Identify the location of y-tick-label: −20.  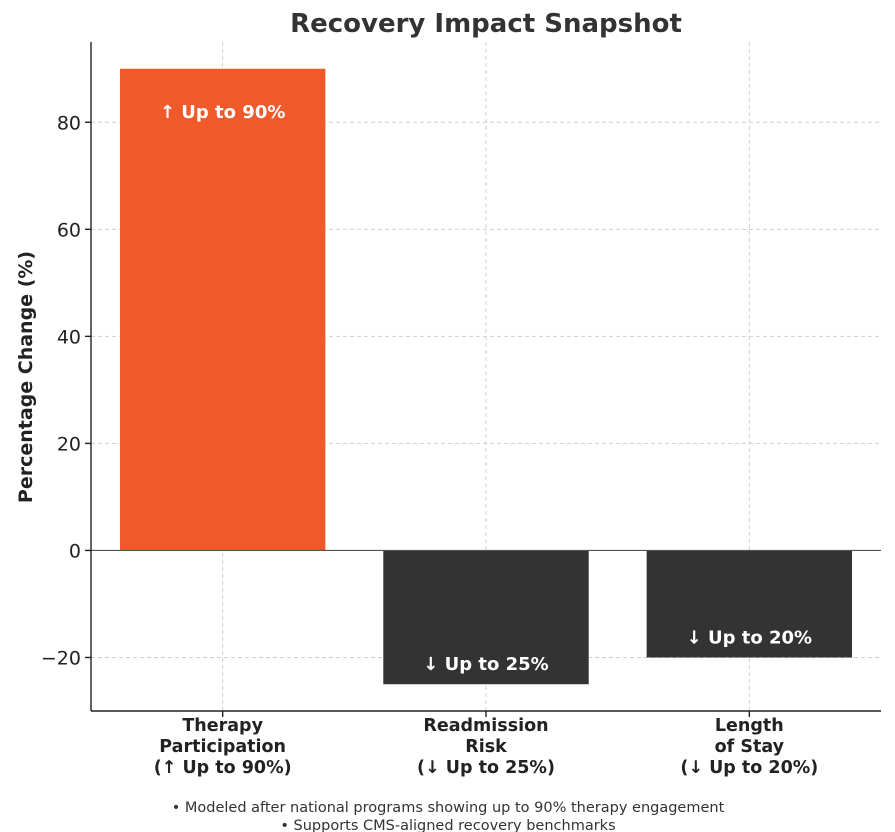
(61, 658).